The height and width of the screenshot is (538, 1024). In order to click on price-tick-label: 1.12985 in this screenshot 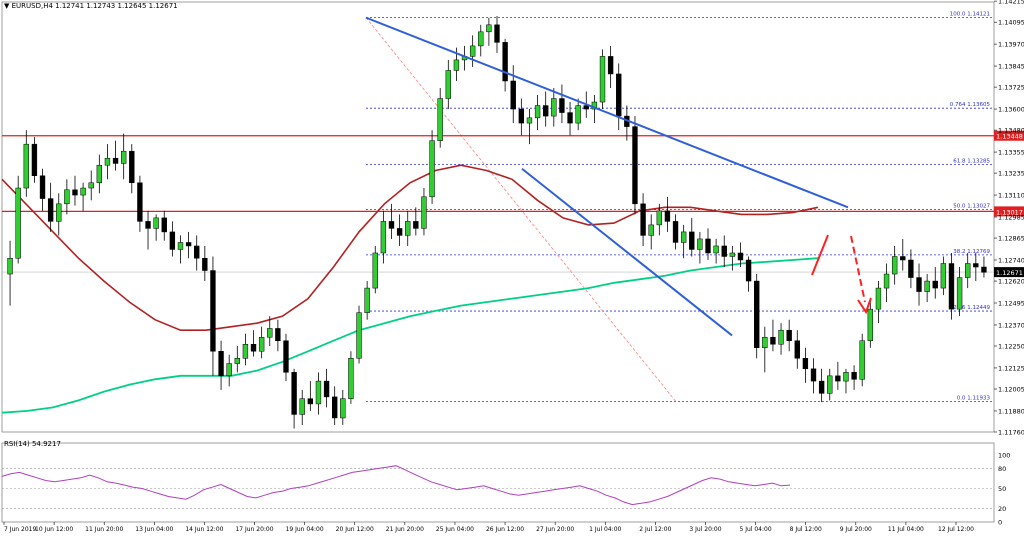, I will do `click(1011, 218)`.